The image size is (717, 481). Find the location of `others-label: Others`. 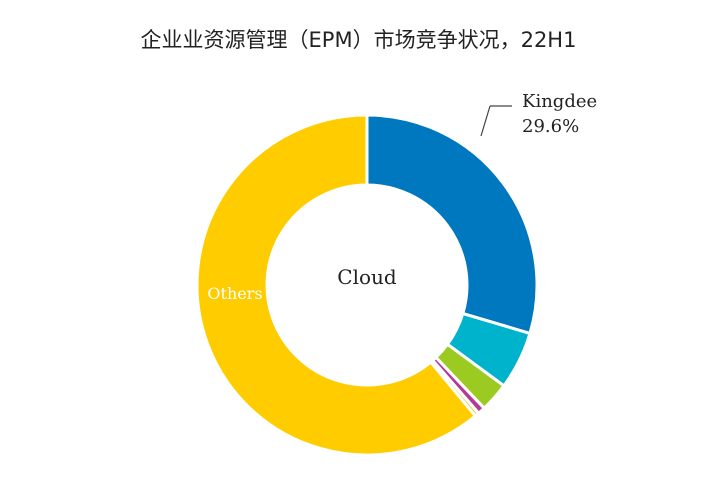

others-label: Others is located at coordinates (234, 293).